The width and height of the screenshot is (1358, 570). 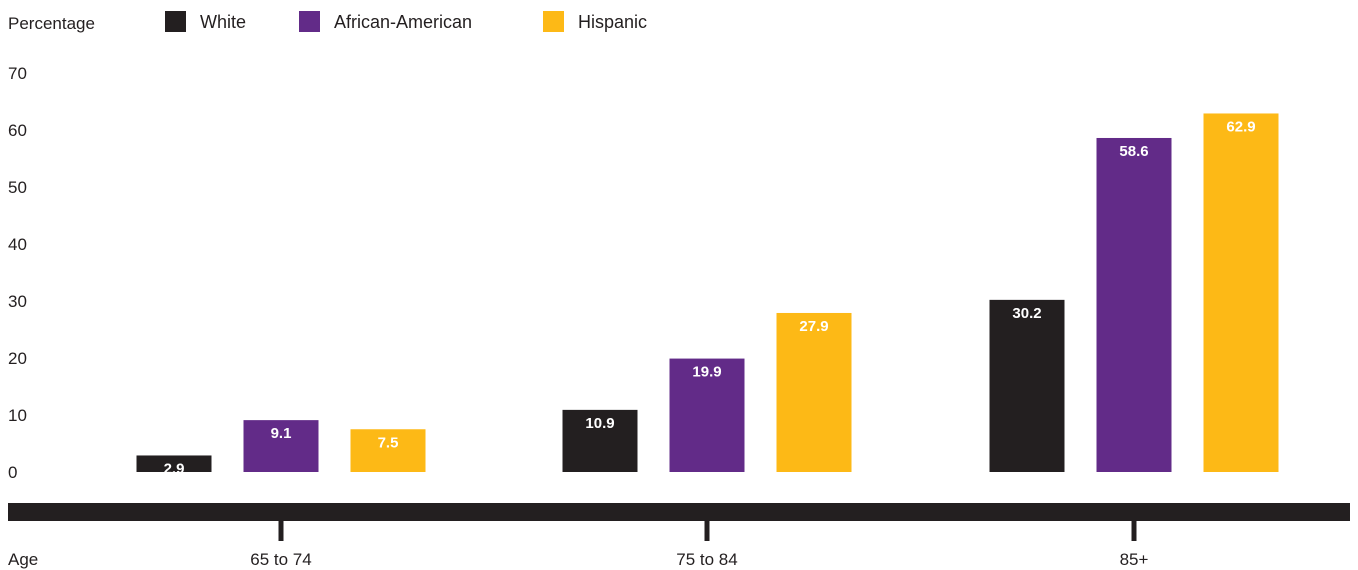 I want to click on x-tick-label: 75 to 84, so click(x=706, y=559).